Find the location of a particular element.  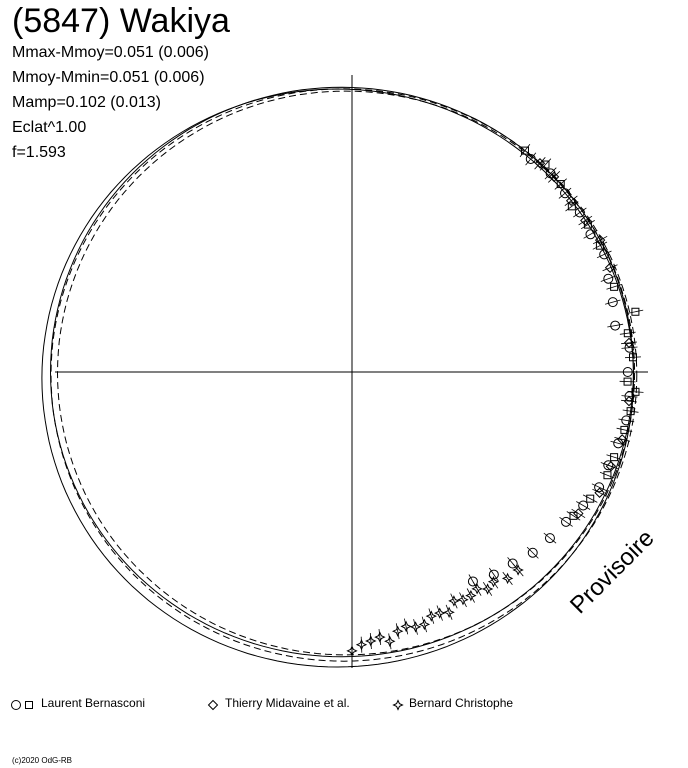

legend-symbol-star is located at coordinates (398, 705).